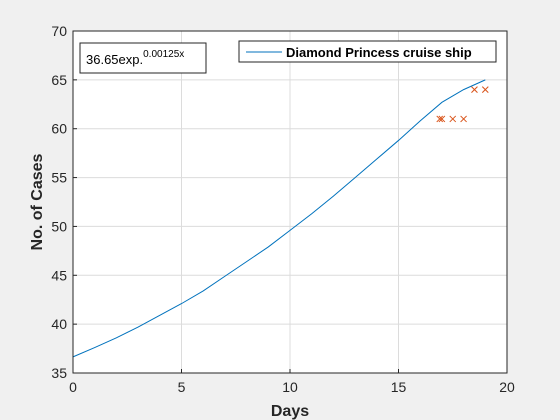 The image size is (560, 420). I want to click on y-axis-title: No. of Cases, so click(37, 201).